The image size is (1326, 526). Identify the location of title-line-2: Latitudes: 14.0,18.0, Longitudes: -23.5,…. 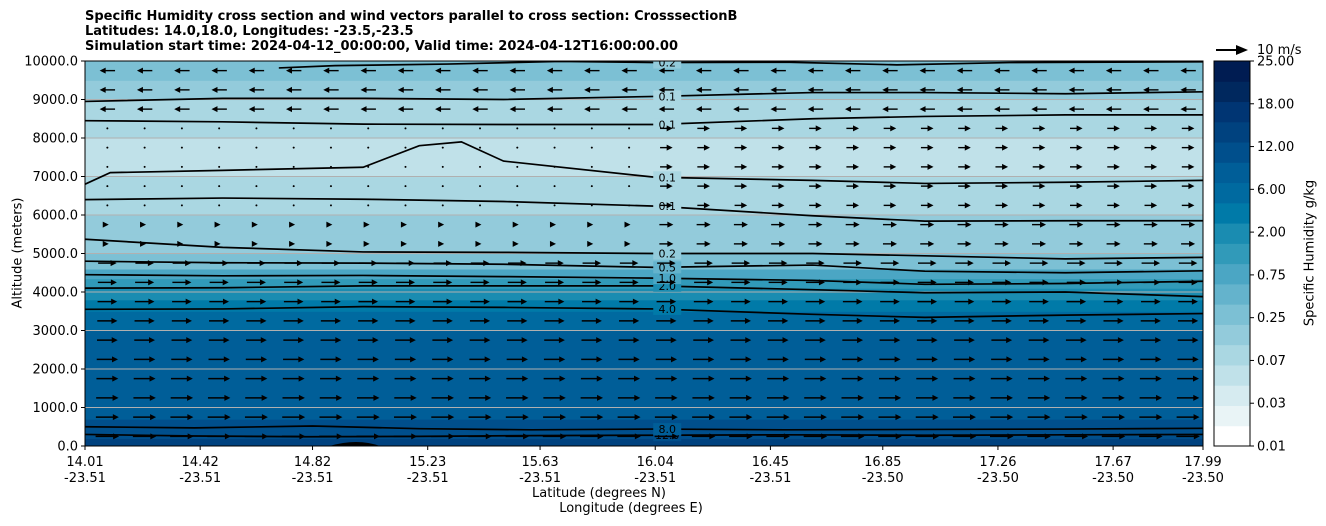
(249, 31).